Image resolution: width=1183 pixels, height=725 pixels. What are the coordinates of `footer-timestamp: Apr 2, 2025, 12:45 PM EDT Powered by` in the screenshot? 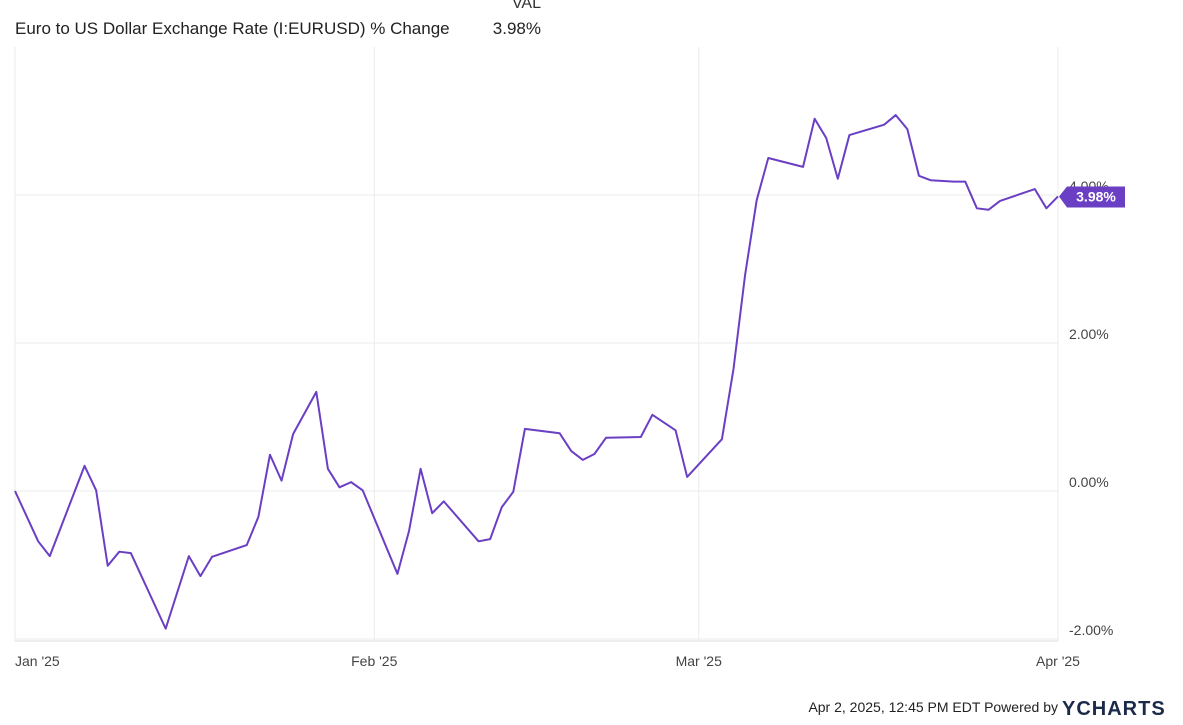 It's located at (933, 707).